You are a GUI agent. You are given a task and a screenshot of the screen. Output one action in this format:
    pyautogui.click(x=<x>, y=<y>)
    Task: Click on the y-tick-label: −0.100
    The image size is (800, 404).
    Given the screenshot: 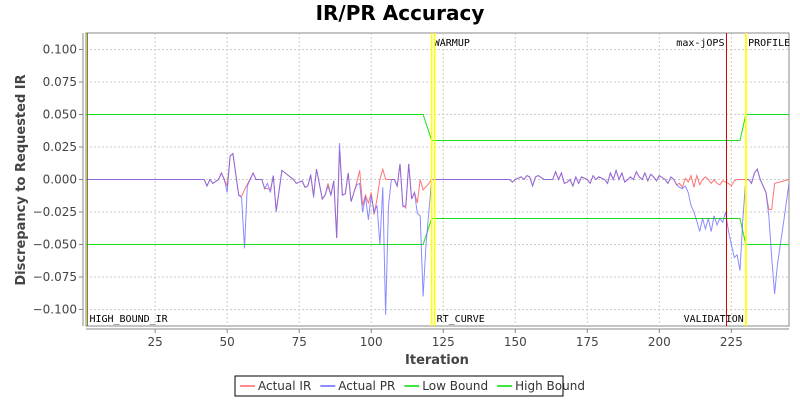 What is the action you would take?
    pyautogui.click(x=55, y=309)
    